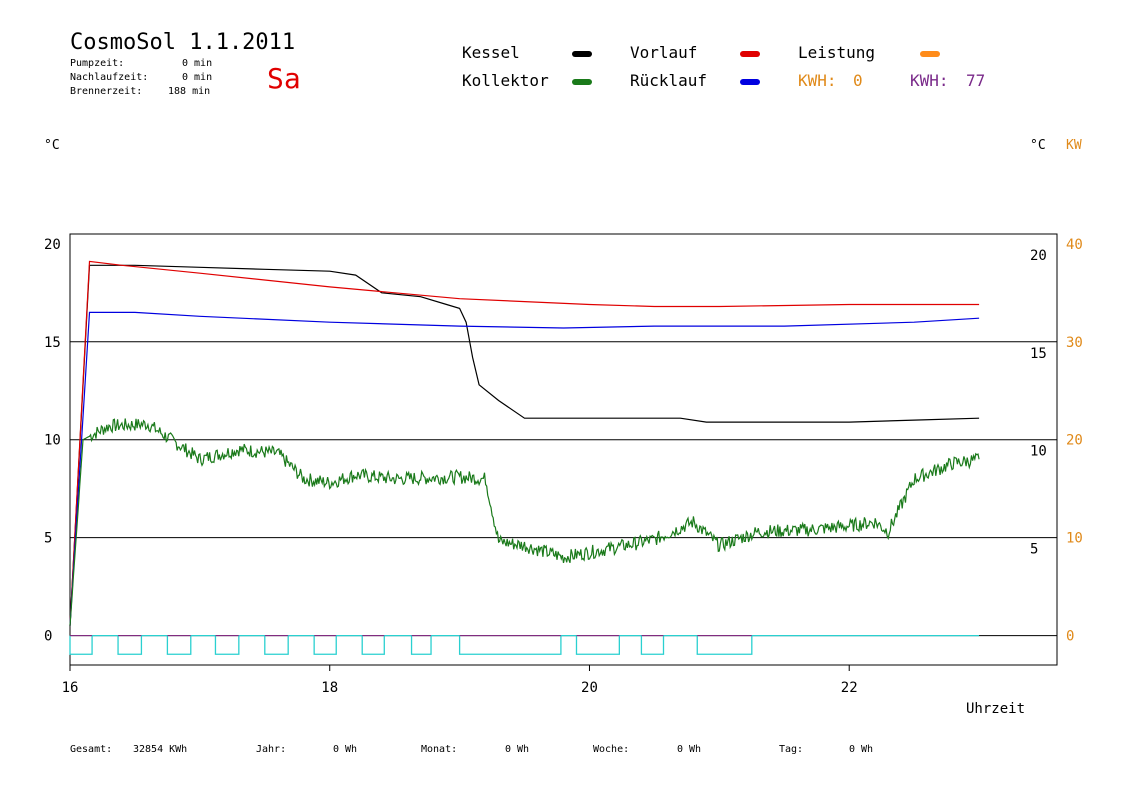 This screenshot has width=1148, height=812. Describe the element at coordinates (1074, 539) in the screenshot. I see `right2-tick-label: 10` at that location.